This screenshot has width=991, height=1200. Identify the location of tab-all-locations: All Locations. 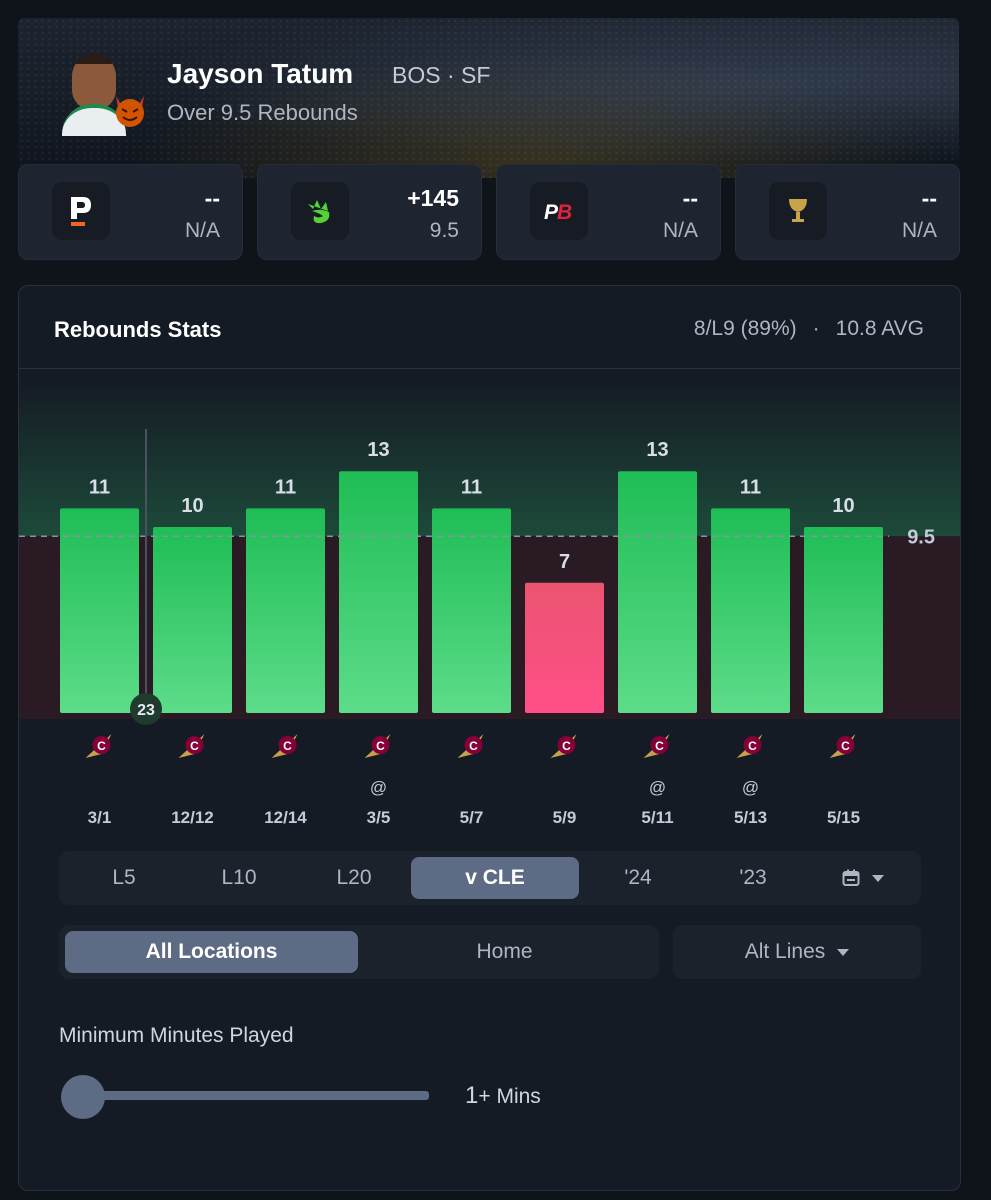
(211, 952).